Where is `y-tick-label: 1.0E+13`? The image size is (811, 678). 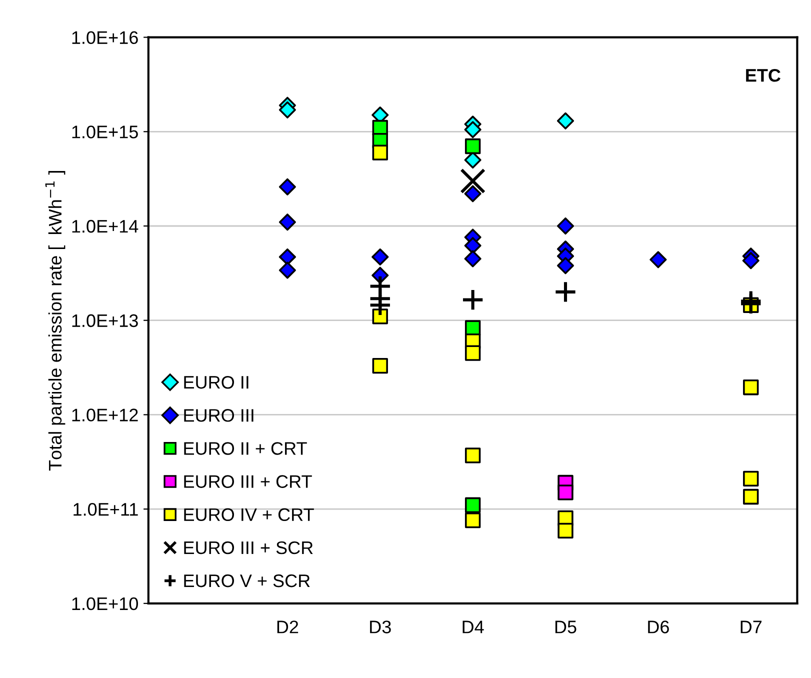 y-tick-label: 1.0E+13 is located at coordinates (105, 321).